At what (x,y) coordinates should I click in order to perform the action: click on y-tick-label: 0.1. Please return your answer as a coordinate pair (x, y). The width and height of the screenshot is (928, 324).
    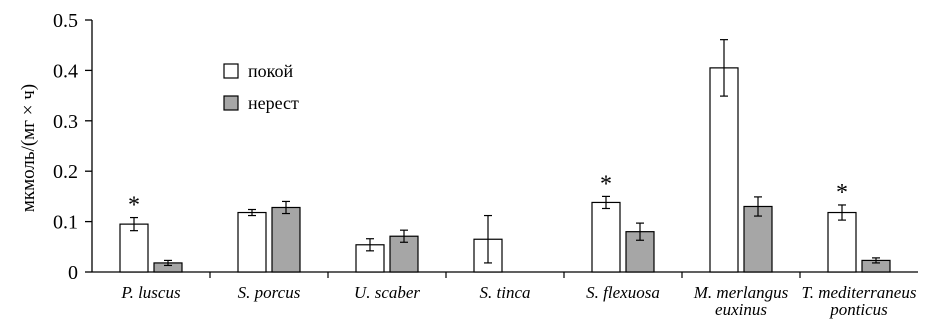
    Looking at the image, I should click on (65, 223).